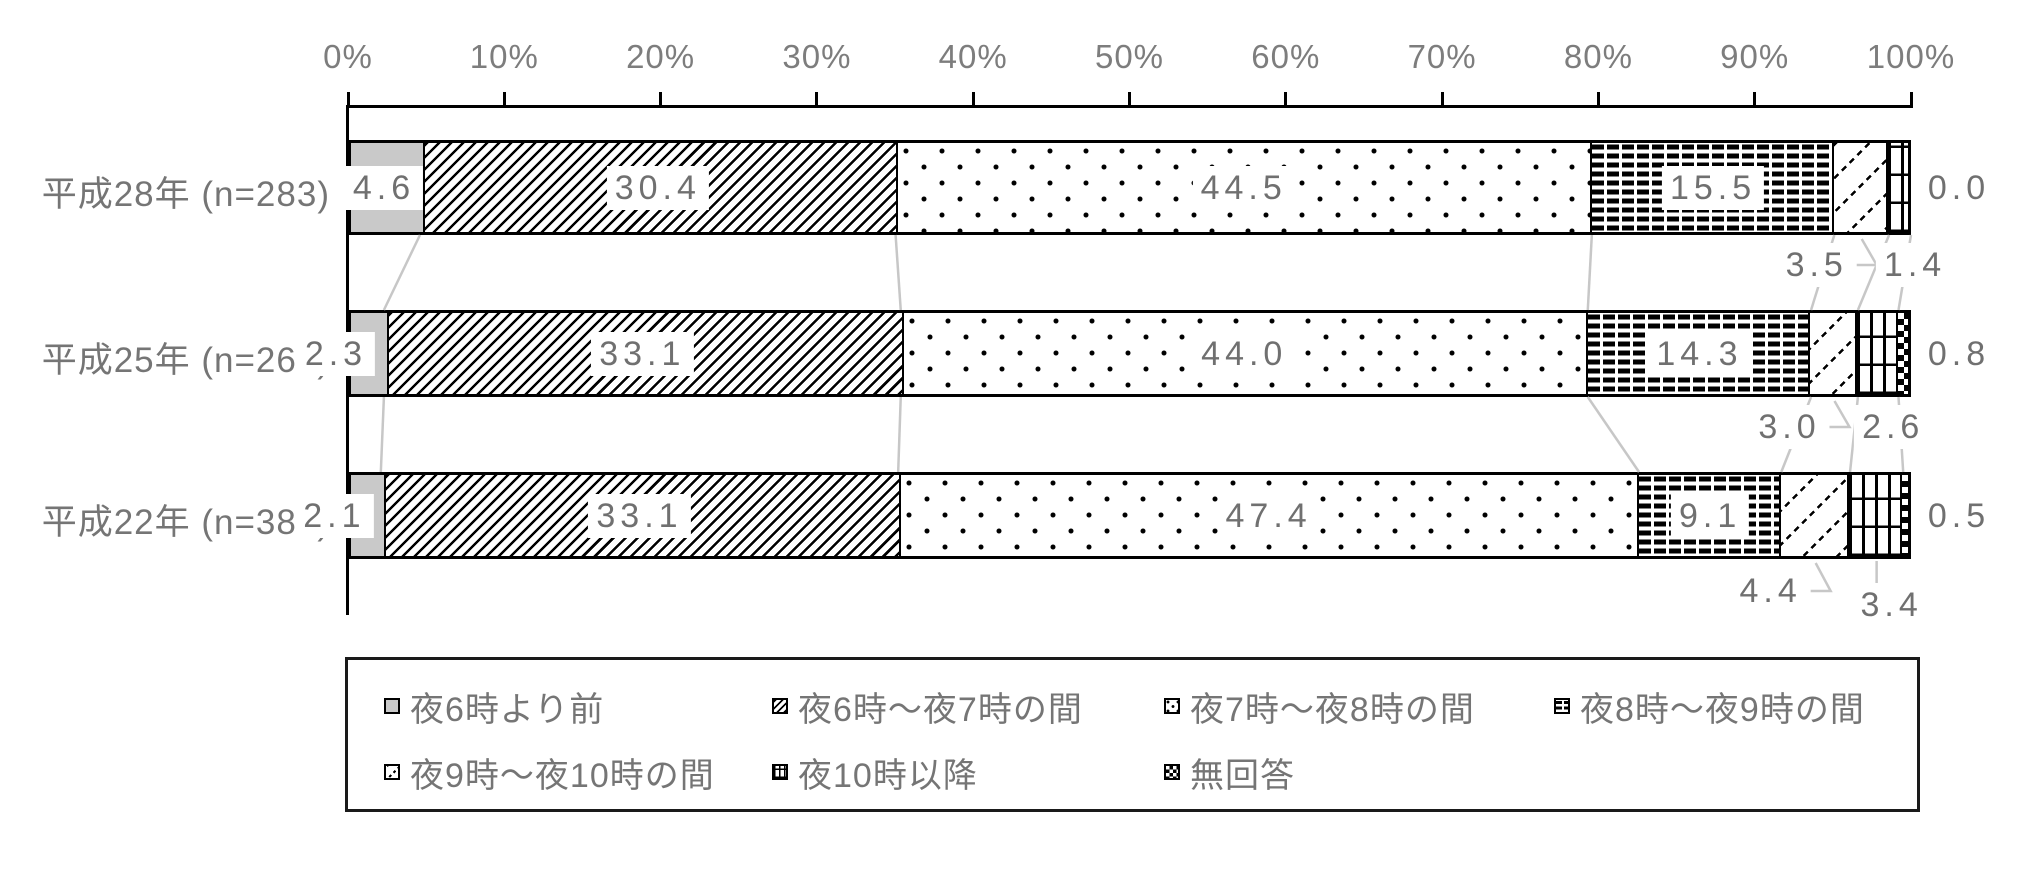  What do you see at coordinates (185, 522) in the screenshot?
I see `category-label: 平成22年 (n=384)` at bounding box center [185, 522].